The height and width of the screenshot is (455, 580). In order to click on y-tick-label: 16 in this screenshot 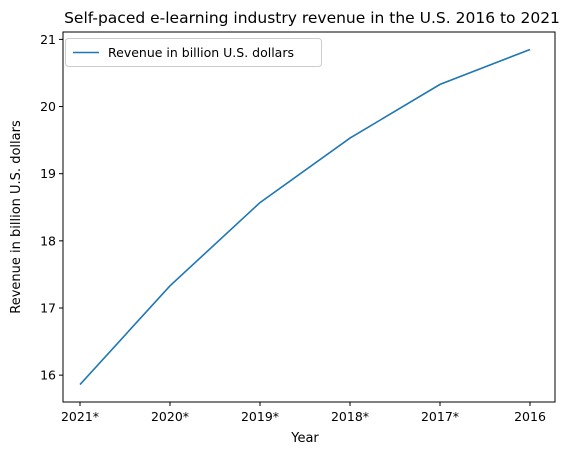, I will do `click(48, 375)`.